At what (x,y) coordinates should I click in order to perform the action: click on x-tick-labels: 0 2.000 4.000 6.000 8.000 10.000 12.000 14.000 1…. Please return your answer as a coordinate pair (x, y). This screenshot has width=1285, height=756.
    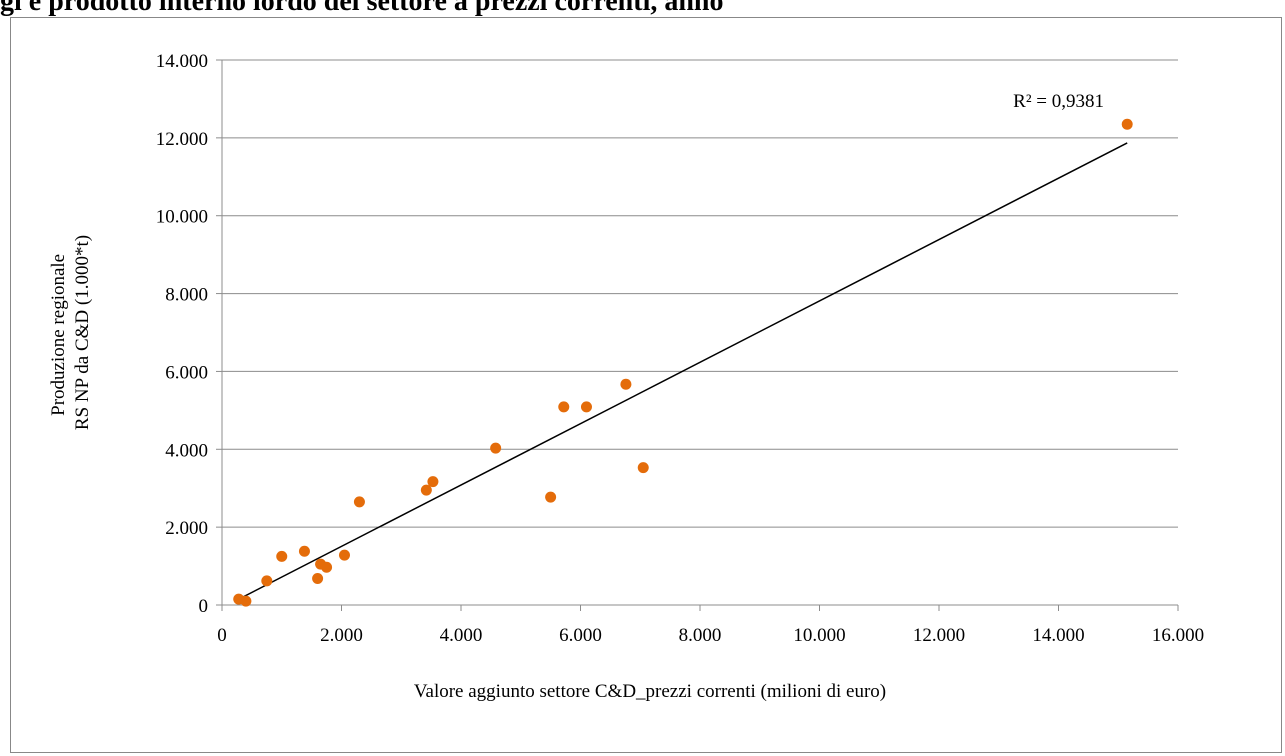
    Looking at the image, I should click on (710, 635).